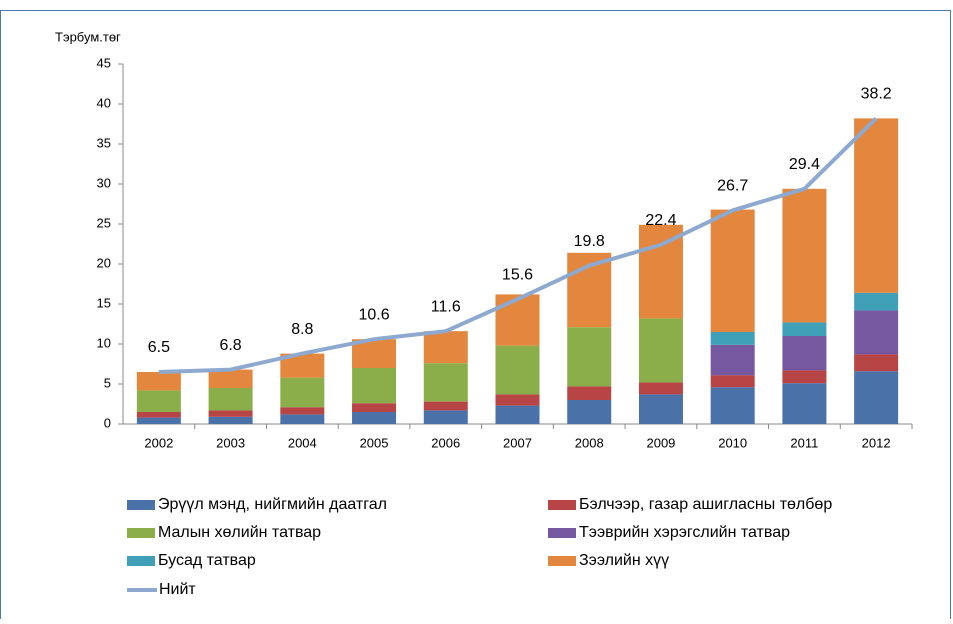  Describe the element at coordinates (374, 442) in the screenshot. I see `x-tick-label: 2005` at that location.